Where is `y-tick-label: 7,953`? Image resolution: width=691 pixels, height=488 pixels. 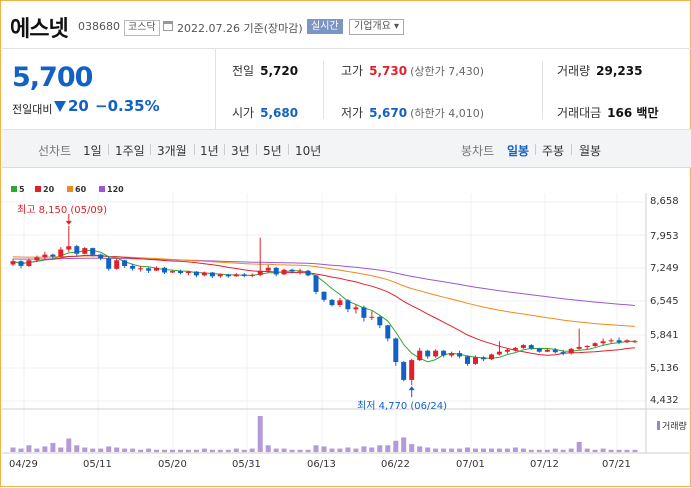 y-tick-label: 7,953 is located at coordinates (664, 236).